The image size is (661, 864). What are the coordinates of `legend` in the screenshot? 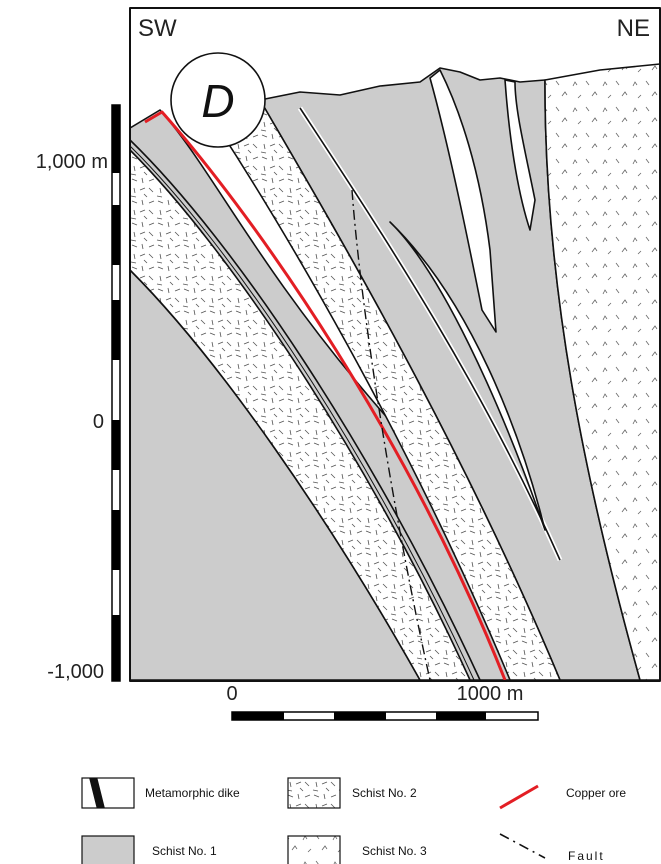 It's located at (313, 820).